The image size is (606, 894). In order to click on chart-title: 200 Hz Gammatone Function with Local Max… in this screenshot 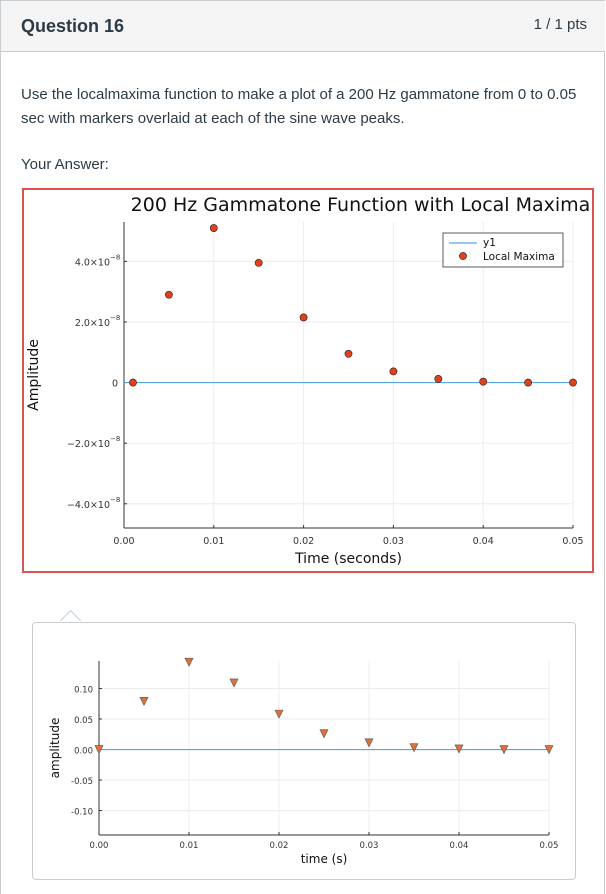, I will do `click(361, 205)`.